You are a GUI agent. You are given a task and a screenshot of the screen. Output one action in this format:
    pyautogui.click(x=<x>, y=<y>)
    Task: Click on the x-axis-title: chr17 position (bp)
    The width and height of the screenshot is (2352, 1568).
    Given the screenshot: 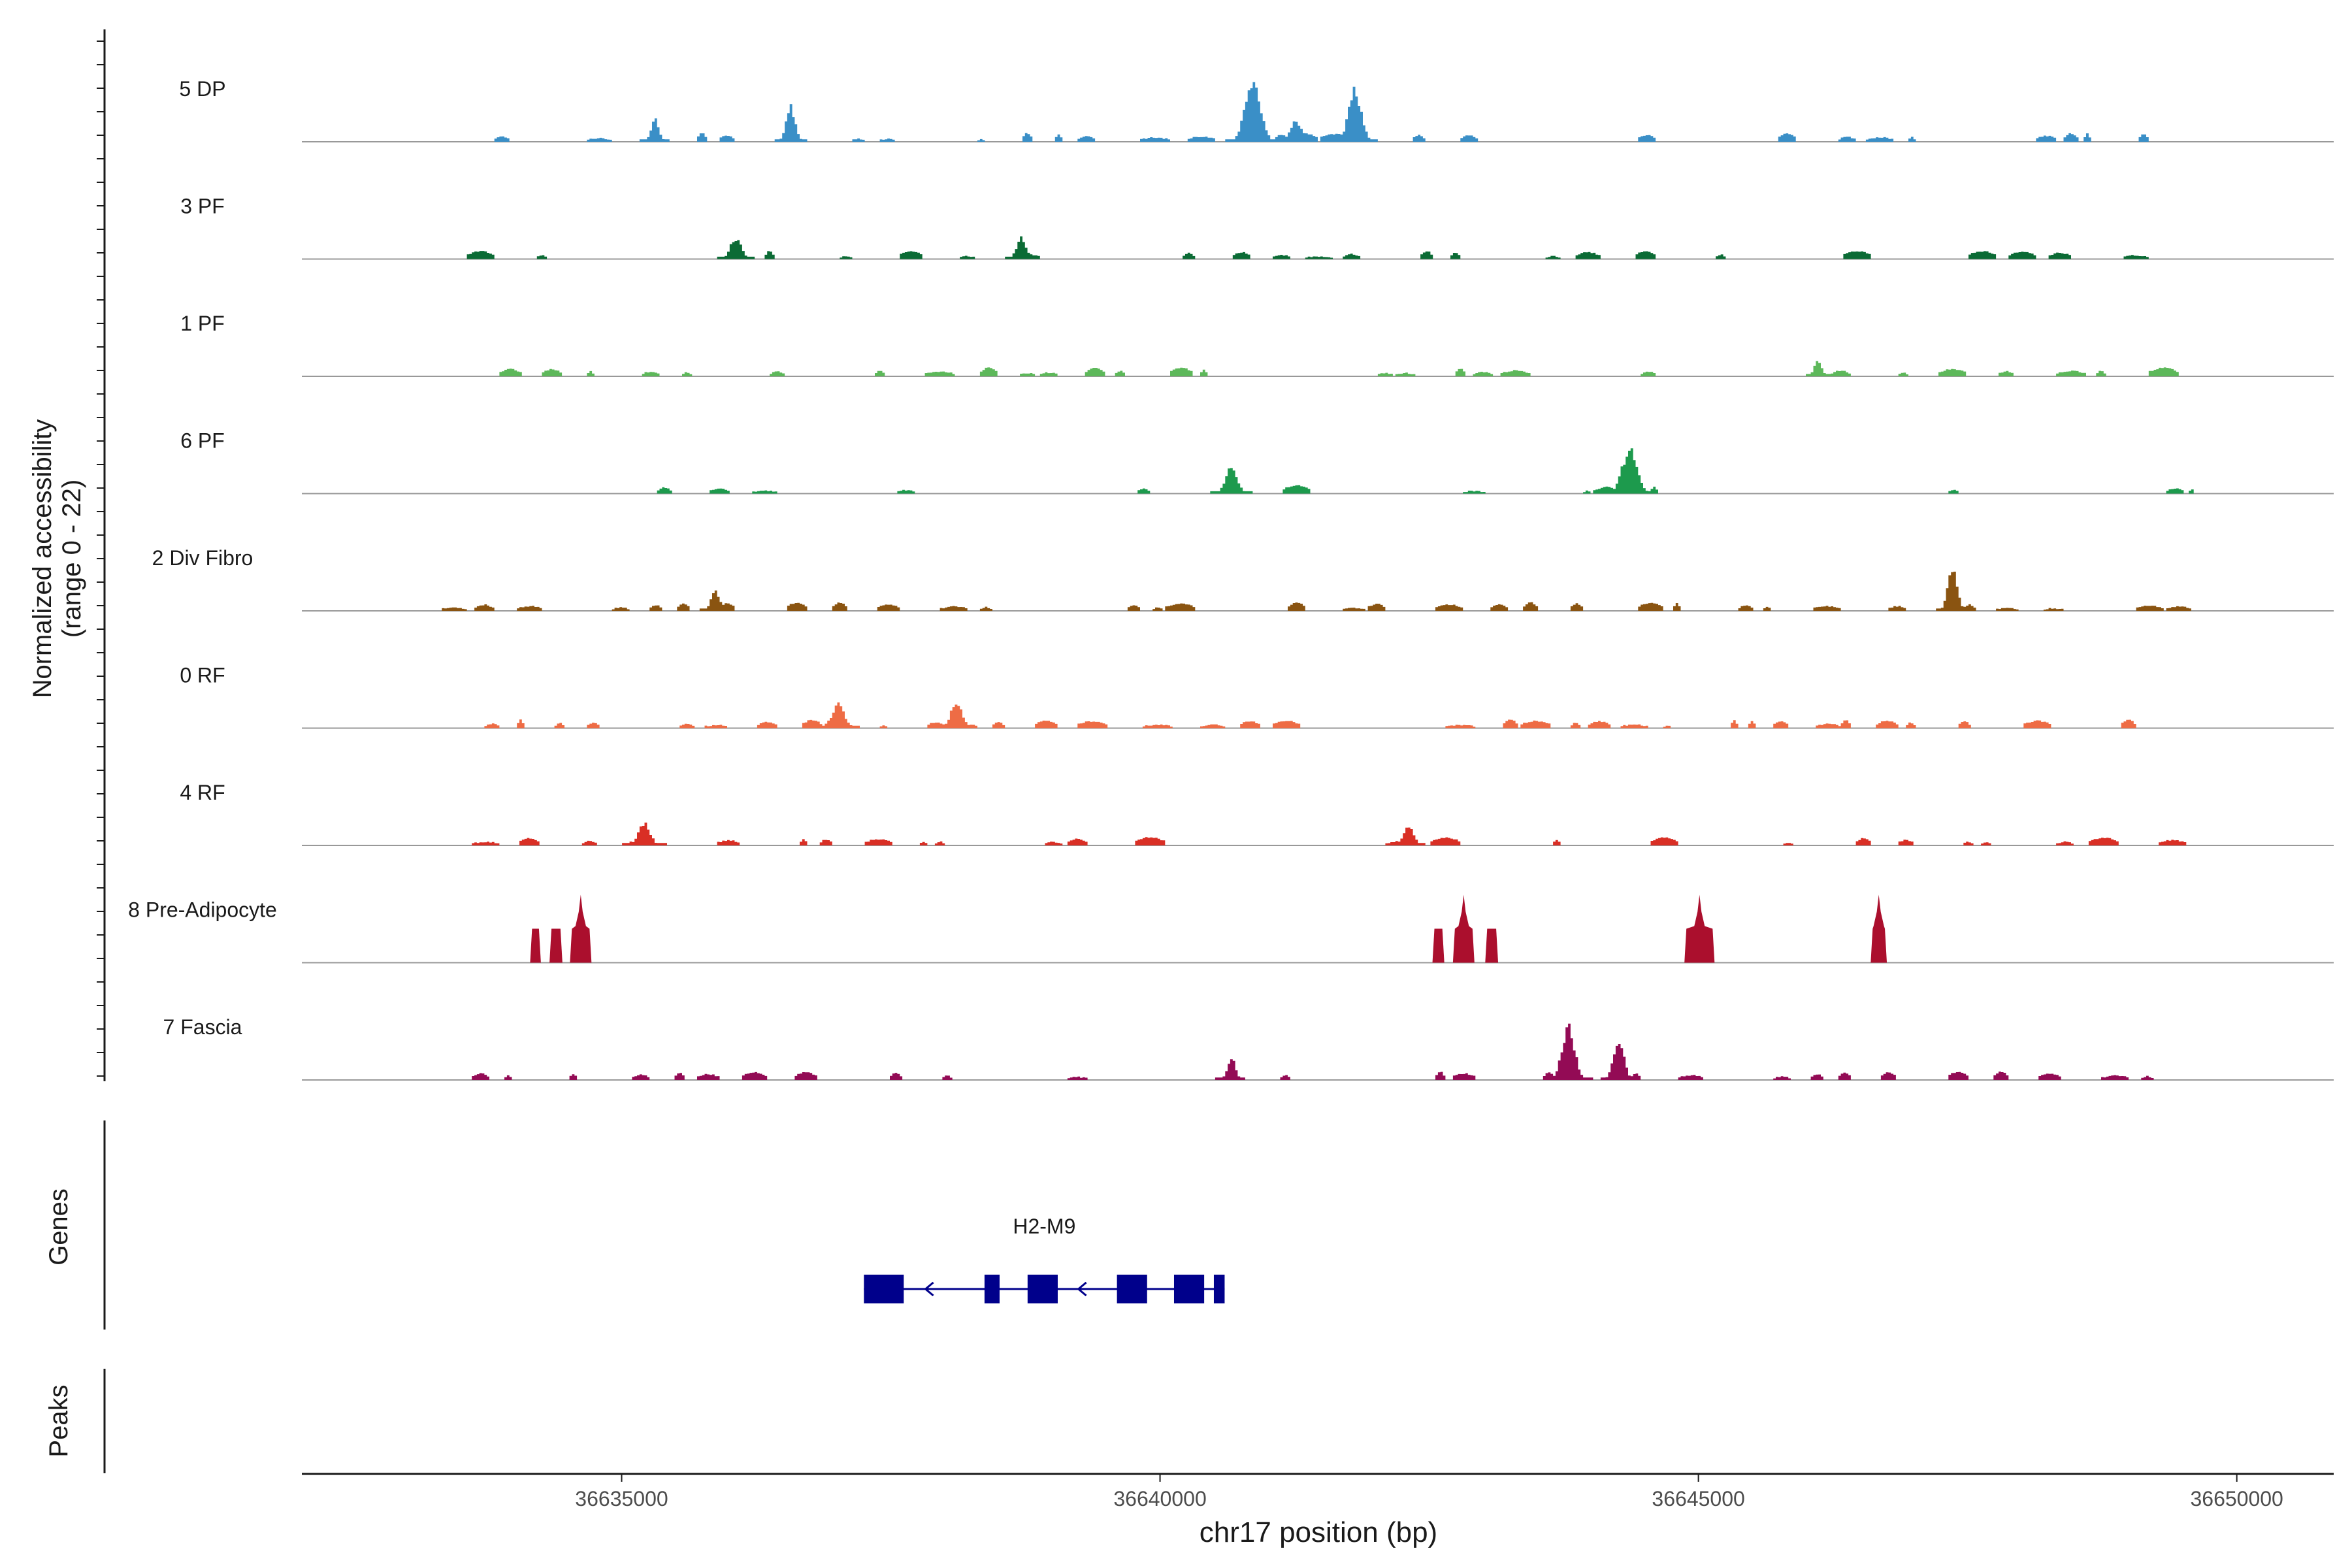 What is the action you would take?
    pyautogui.click(x=1318, y=1532)
    